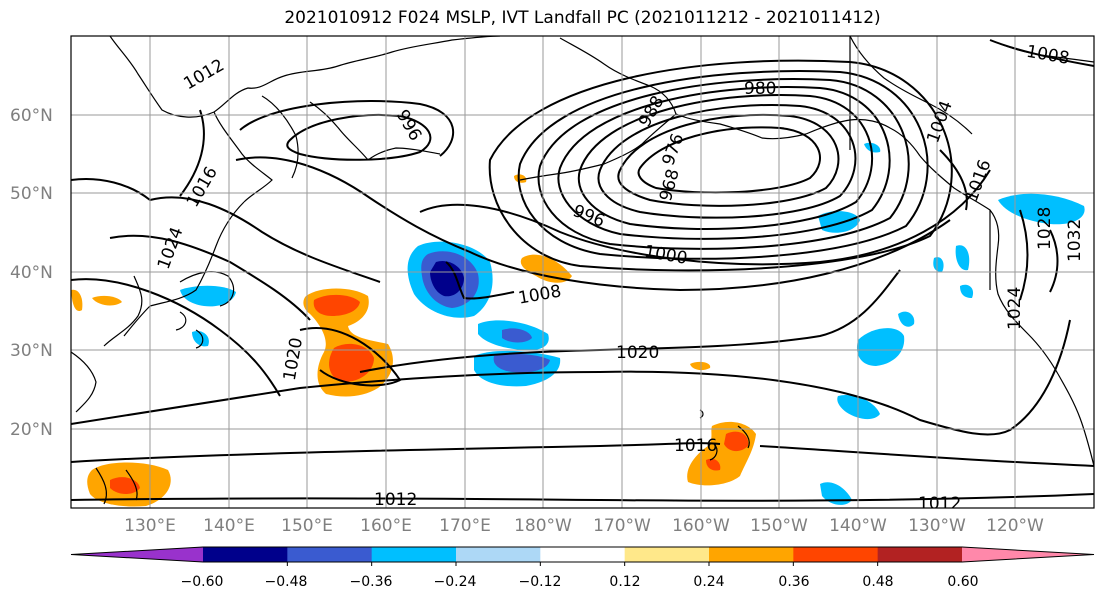  I want to click on colorbar-tick-label: 0.36, so click(793, 582).